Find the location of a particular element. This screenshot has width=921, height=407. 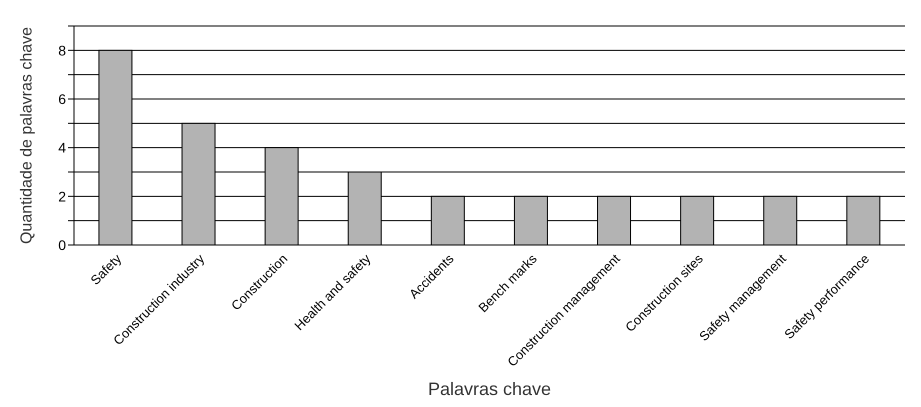

x-axis-title: Palavras chave is located at coordinates (490, 389).